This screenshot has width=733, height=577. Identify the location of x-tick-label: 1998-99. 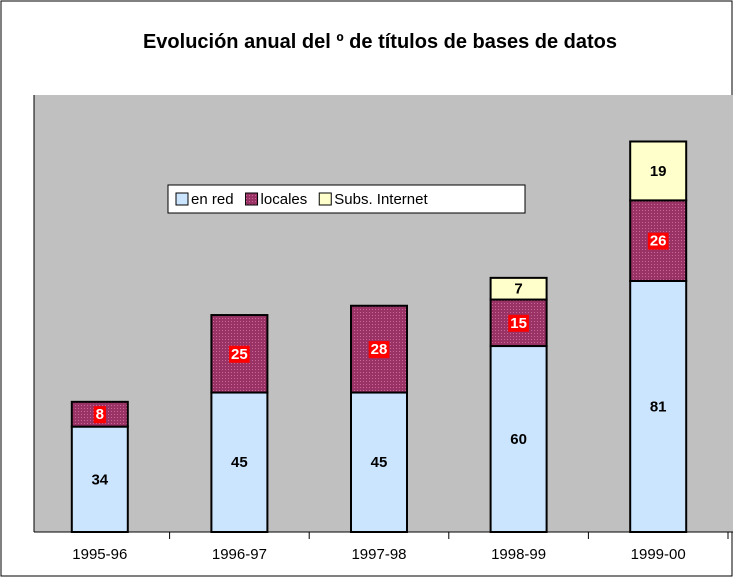
(518, 554).